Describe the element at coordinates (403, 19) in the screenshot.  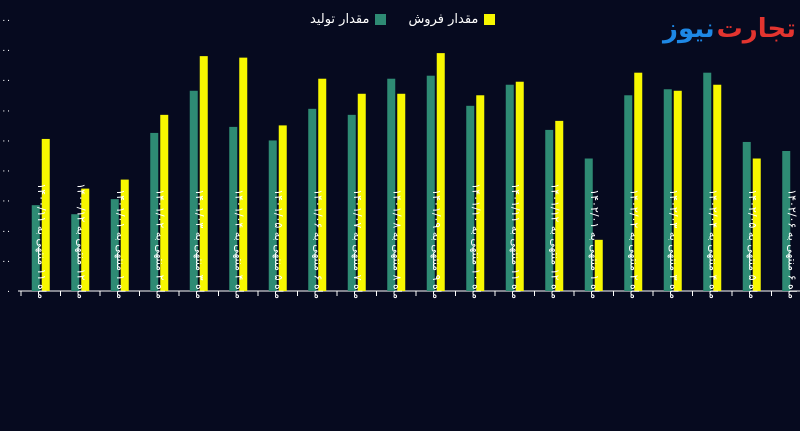
I see `chart-legend: مقدار فروش مقدار تولید` at that location.